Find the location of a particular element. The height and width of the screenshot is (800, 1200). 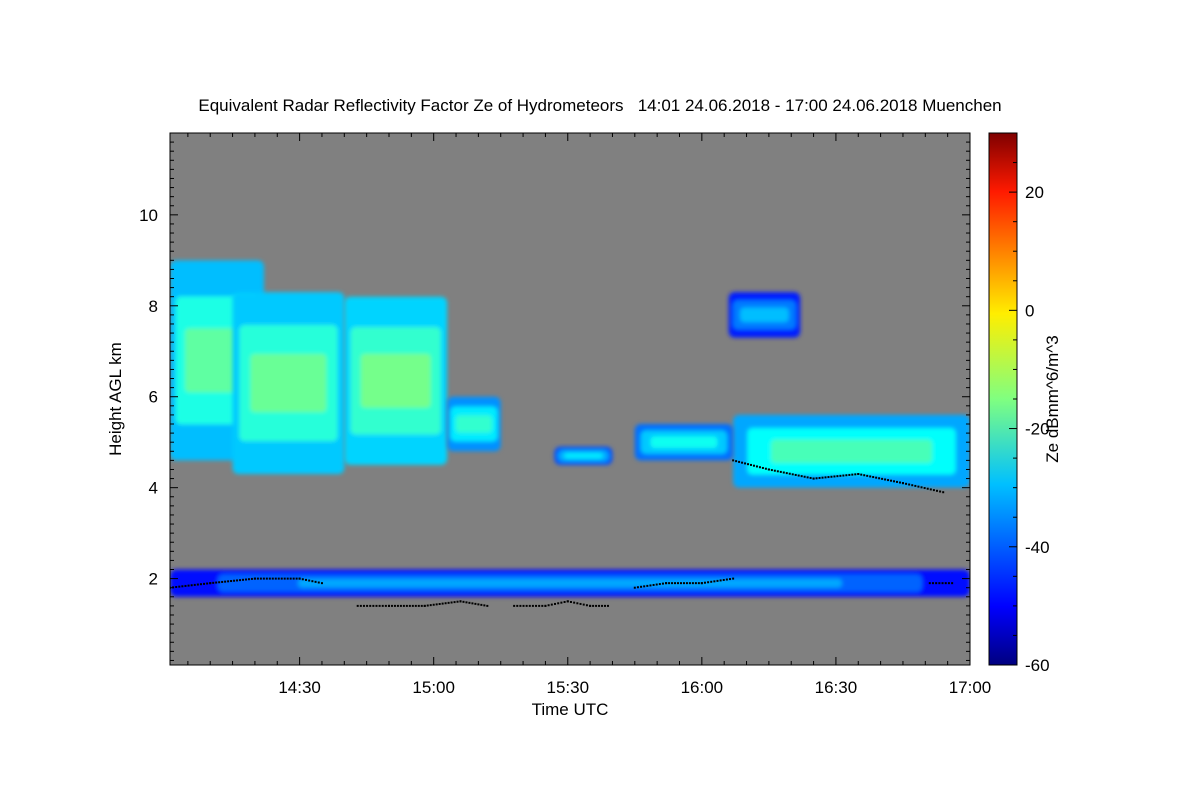

black-dot-layer is located at coordinates (562, 533).